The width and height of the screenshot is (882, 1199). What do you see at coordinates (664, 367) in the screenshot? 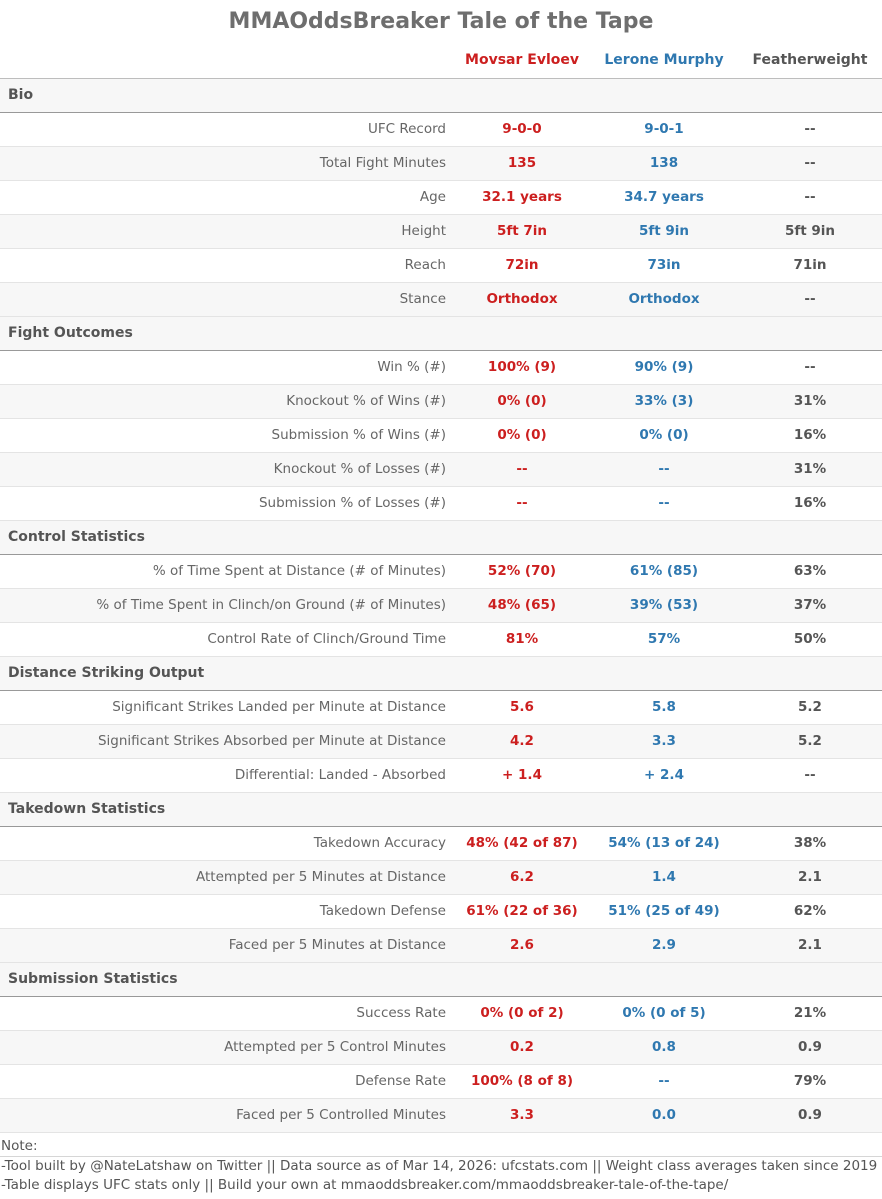
I see `fighter2-value: 90% (9)` at bounding box center [664, 367].